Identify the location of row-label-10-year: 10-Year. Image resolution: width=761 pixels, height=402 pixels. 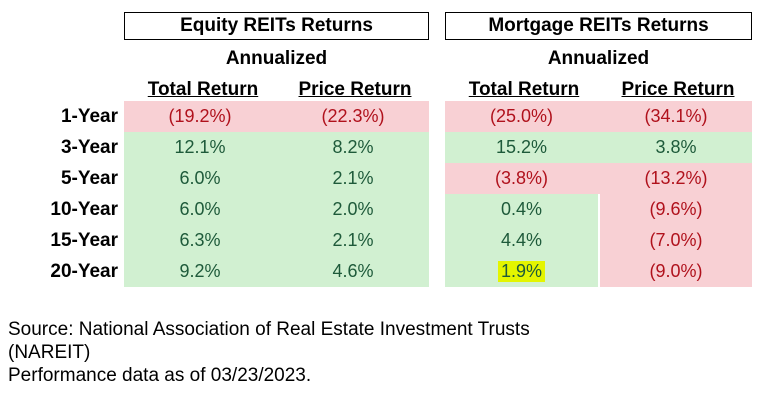
(84, 209).